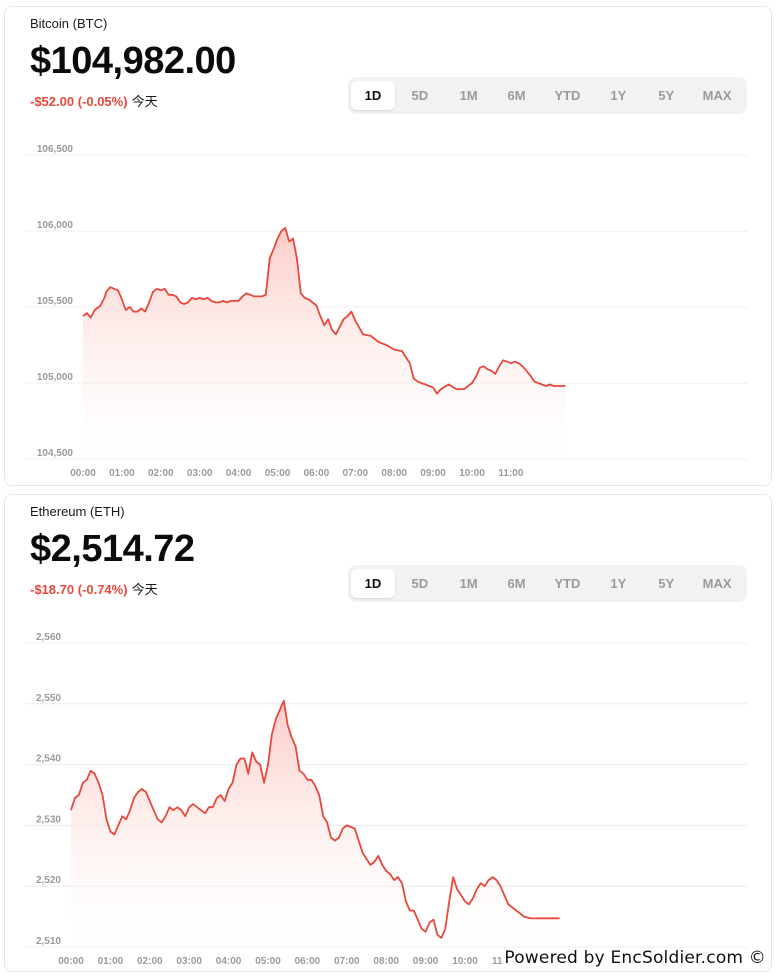  I want to click on series-area, so click(324, 343).